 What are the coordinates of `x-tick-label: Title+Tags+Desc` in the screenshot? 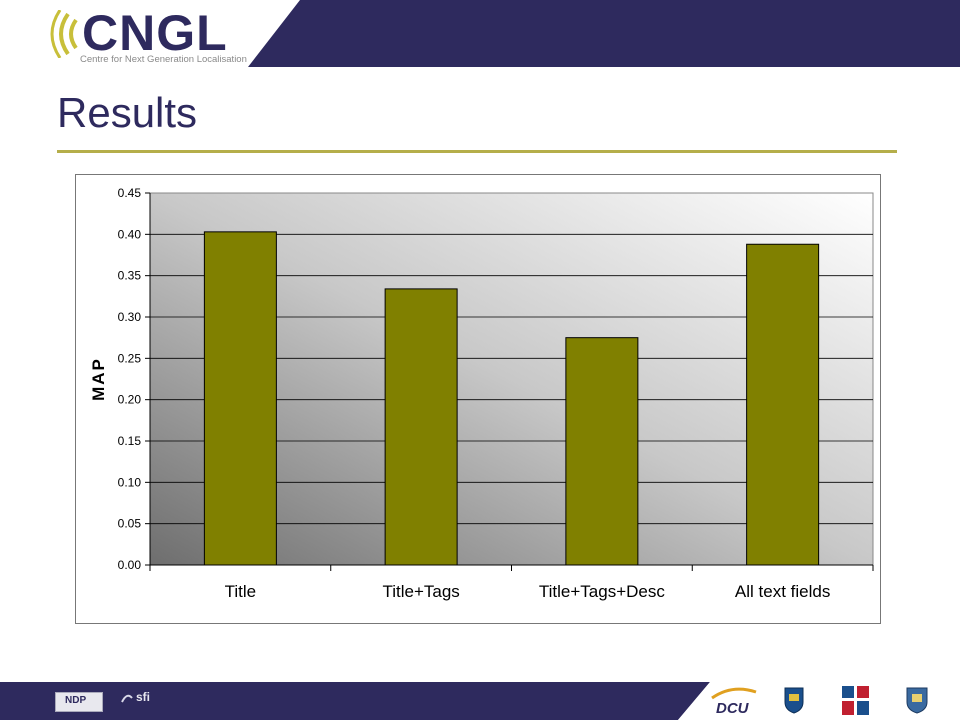 It's located at (602, 591).